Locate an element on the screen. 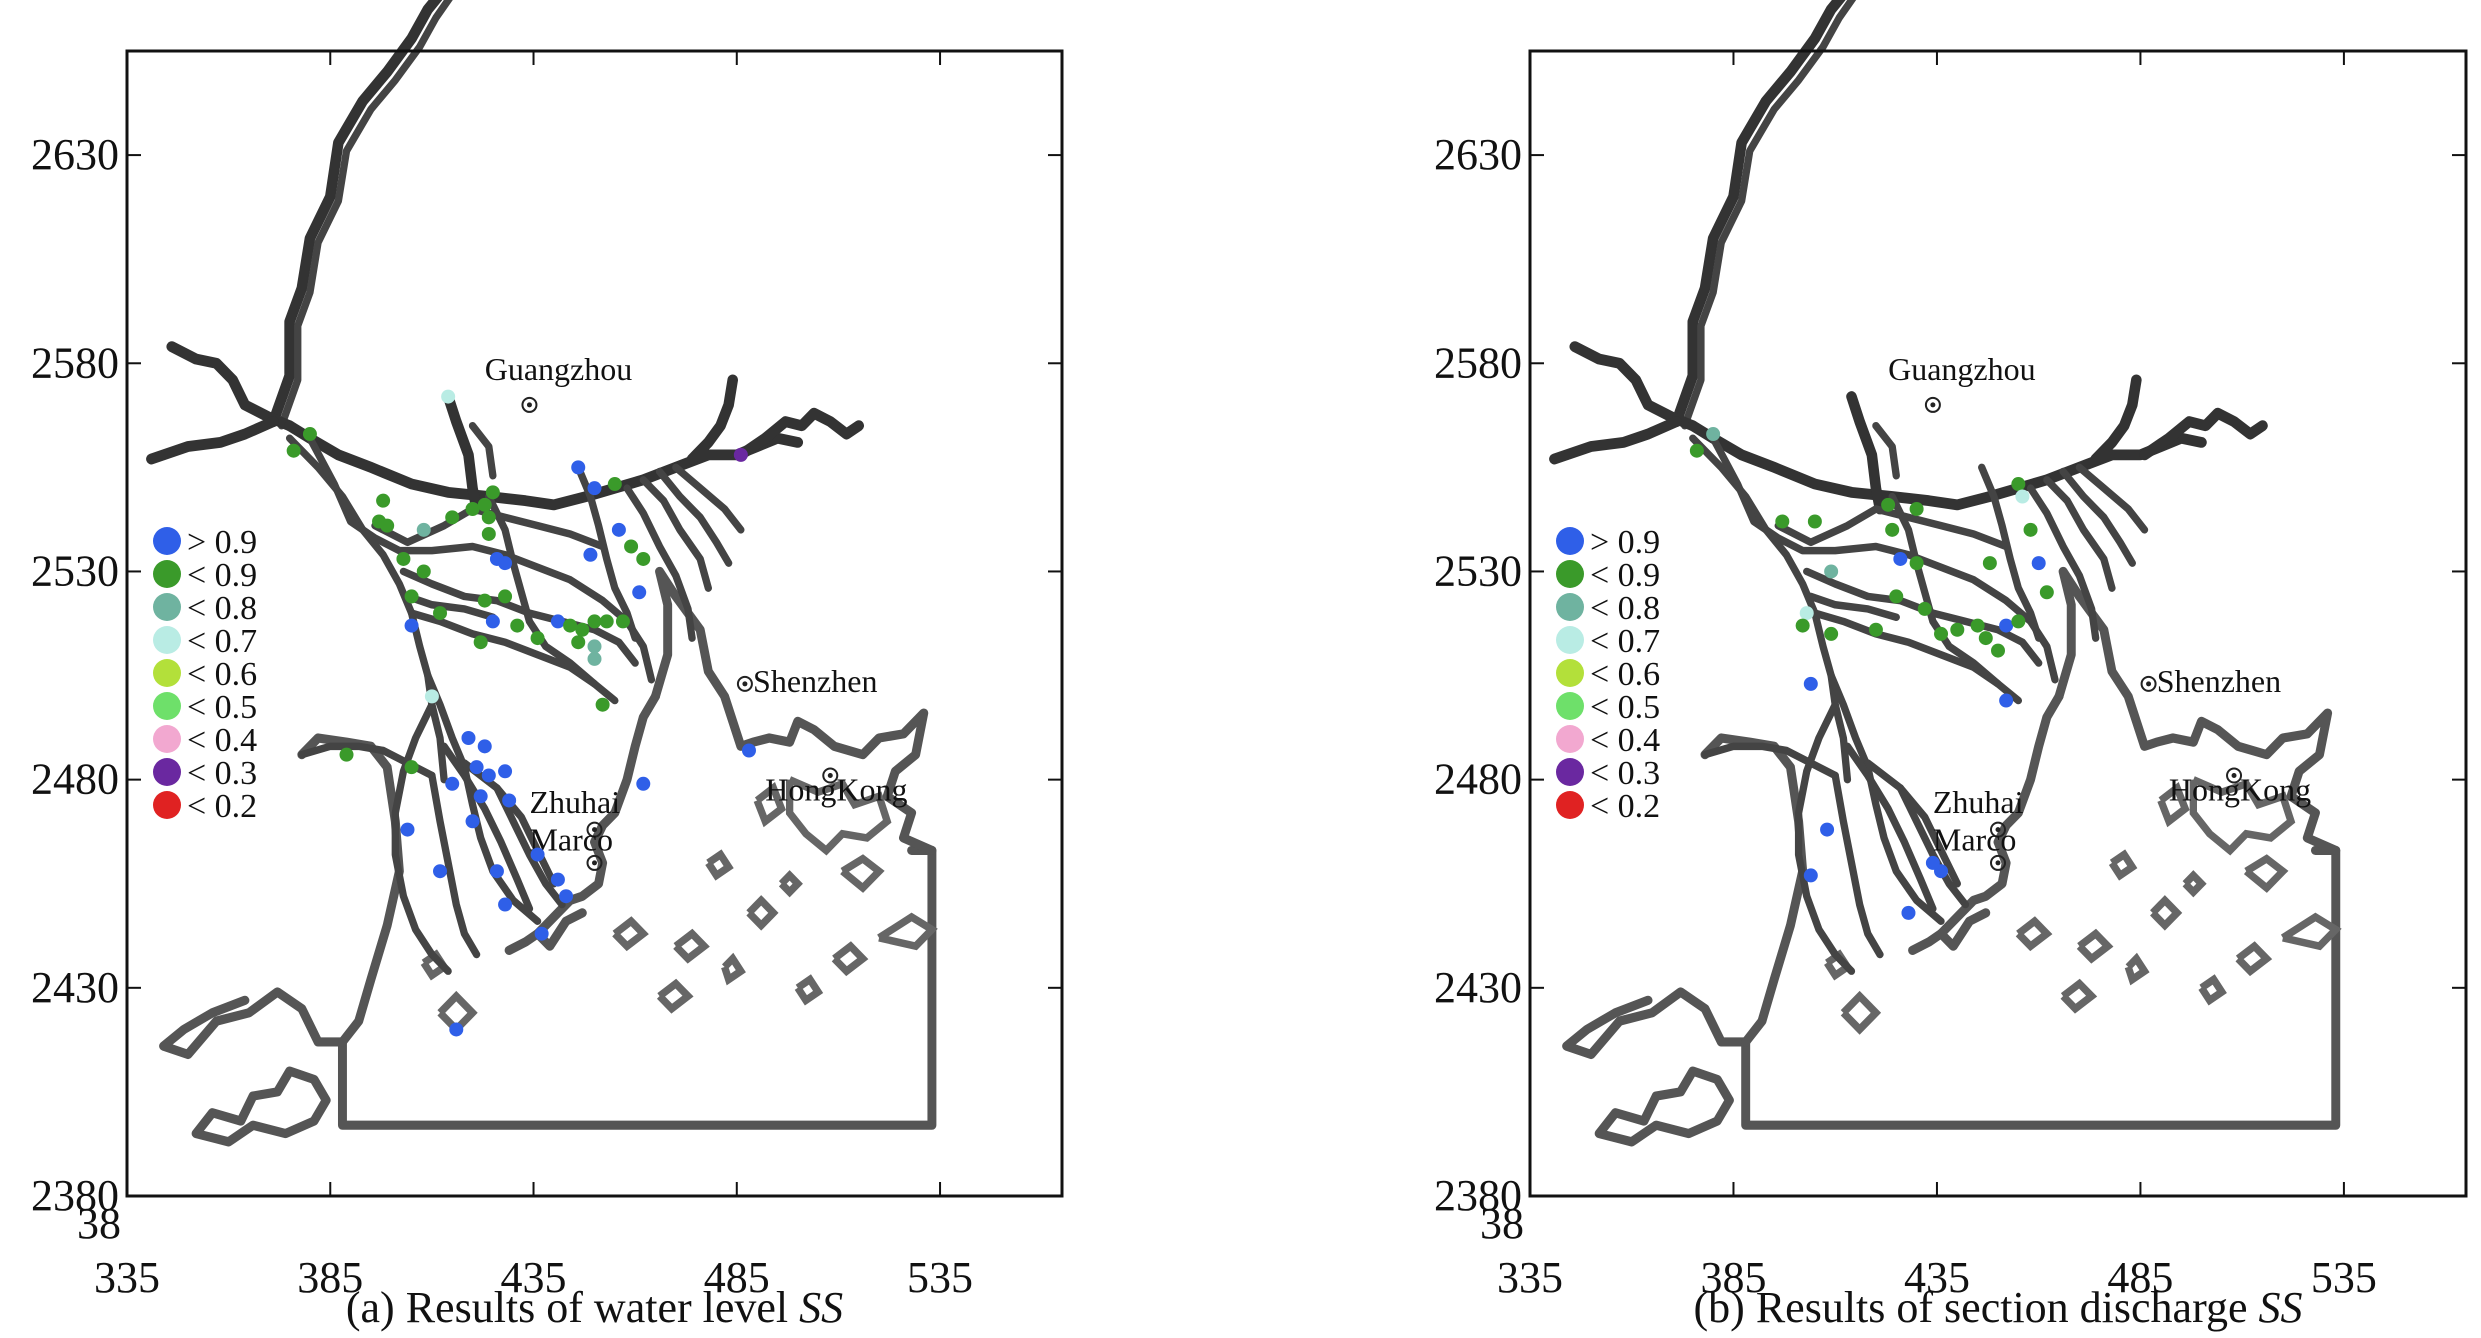  legend-label: < 0.8 is located at coordinates (1625, 608).